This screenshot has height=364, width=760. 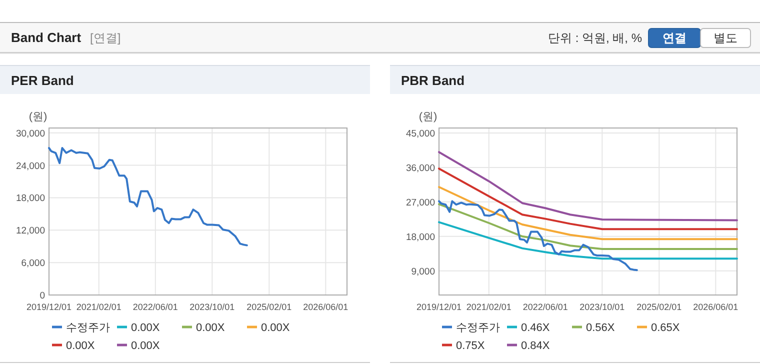 I want to click on legend-label: 0.84X, so click(x=535, y=346).